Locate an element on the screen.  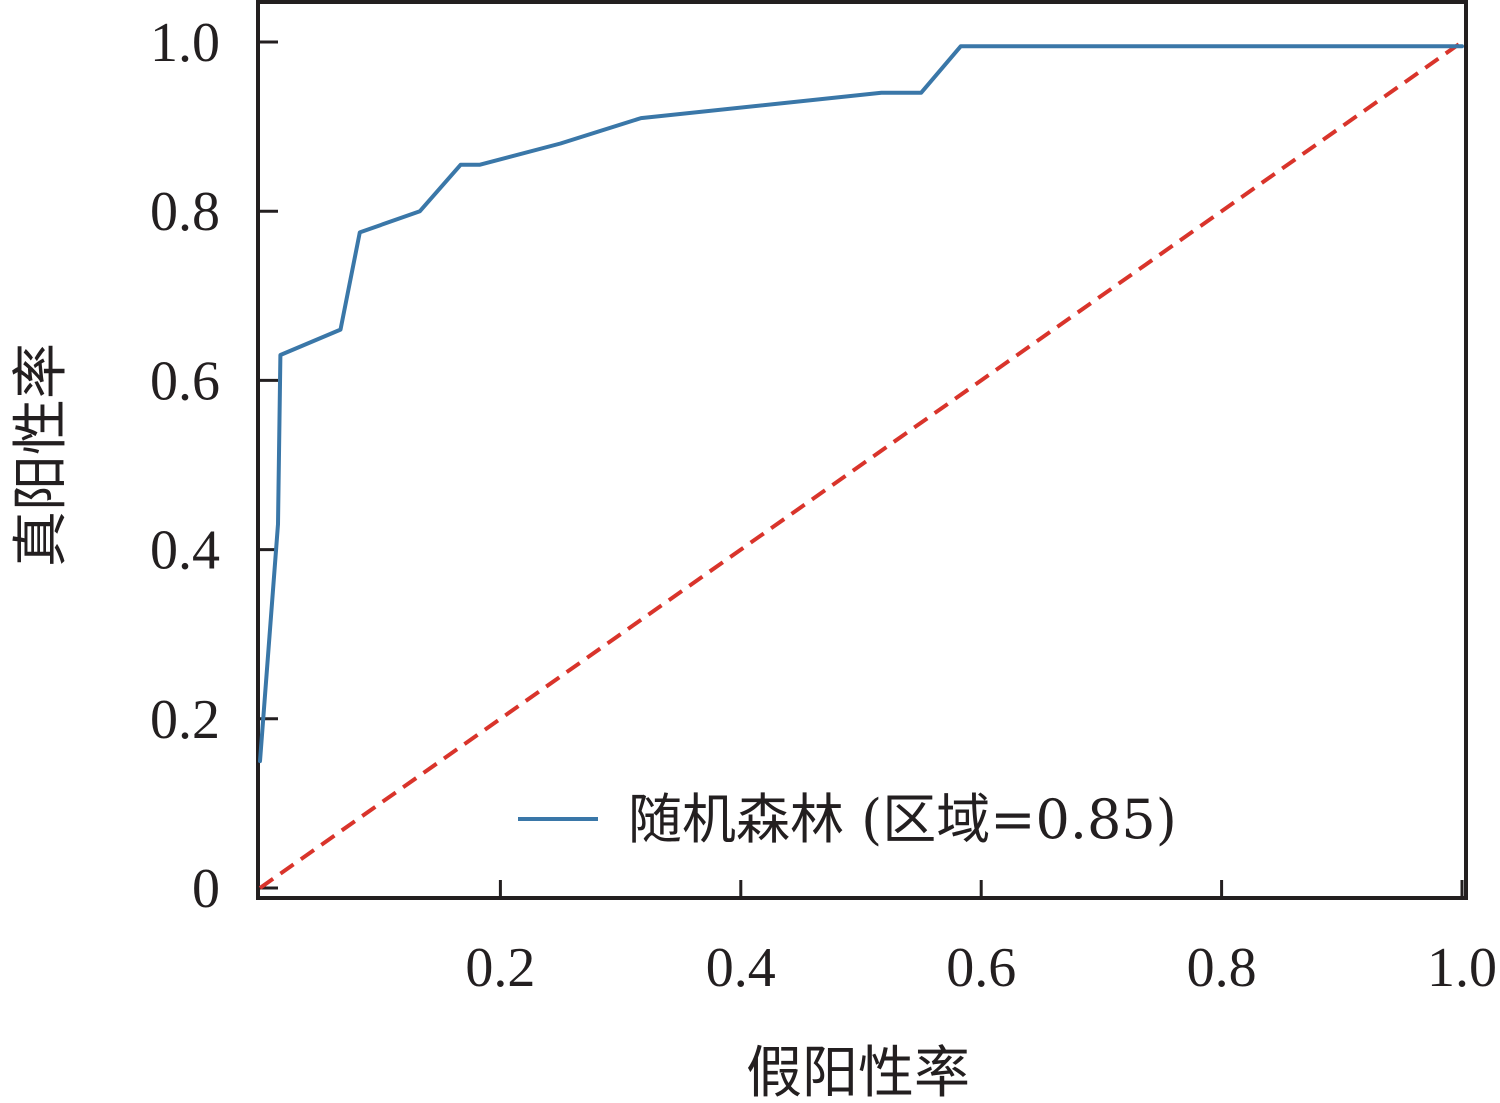
x-tick-label: 1.0 is located at coordinates (1462, 968).